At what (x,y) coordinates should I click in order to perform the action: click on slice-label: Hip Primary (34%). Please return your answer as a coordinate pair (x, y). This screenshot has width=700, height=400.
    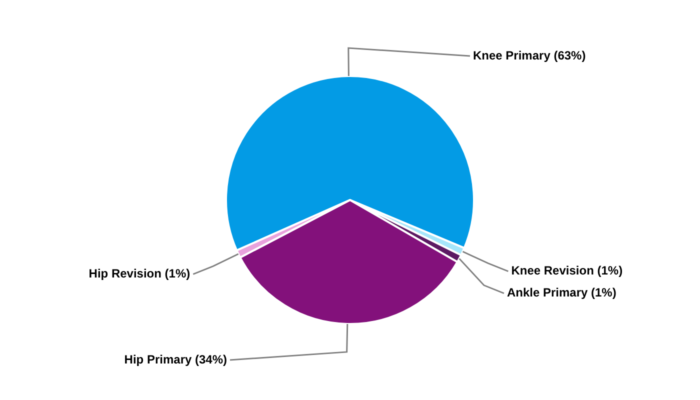
    Looking at the image, I should click on (176, 359).